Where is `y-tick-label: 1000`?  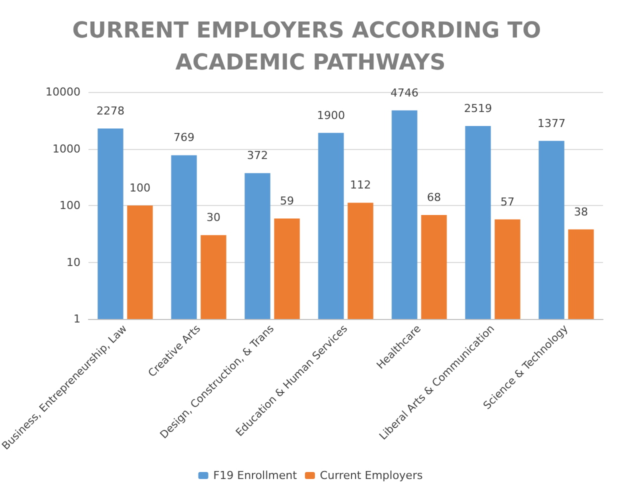 y-tick-label: 1000 is located at coordinates (66, 149).